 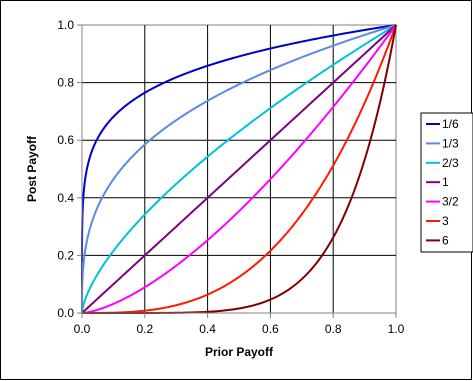 I want to click on legend: 1/6 1/3 2/3 1 3/2 3 6, so click(x=446, y=182).